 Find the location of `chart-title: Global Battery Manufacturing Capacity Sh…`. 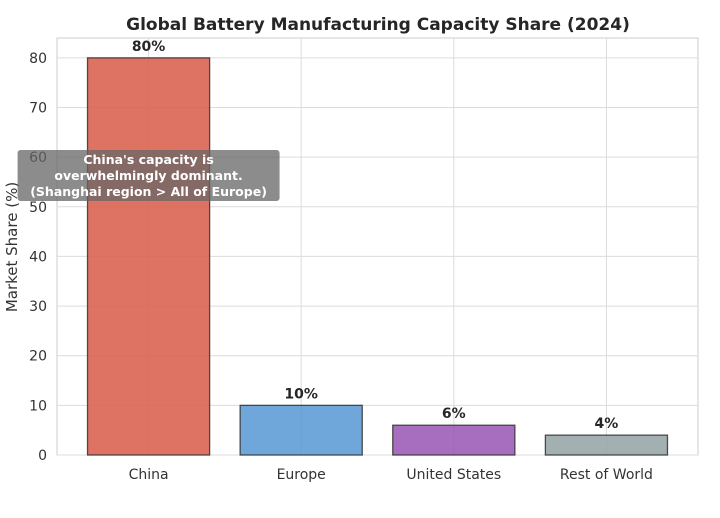

chart-title: Global Battery Manufacturing Capacity Sh… is located at coordinates (378, 25).